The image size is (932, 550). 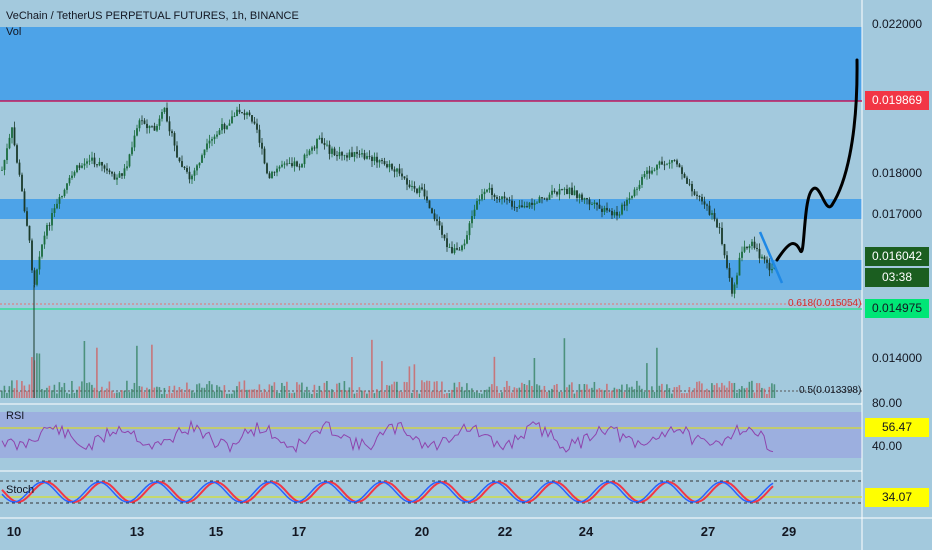 I want to click on date-label-15: 15, so click(x=216, y=531).